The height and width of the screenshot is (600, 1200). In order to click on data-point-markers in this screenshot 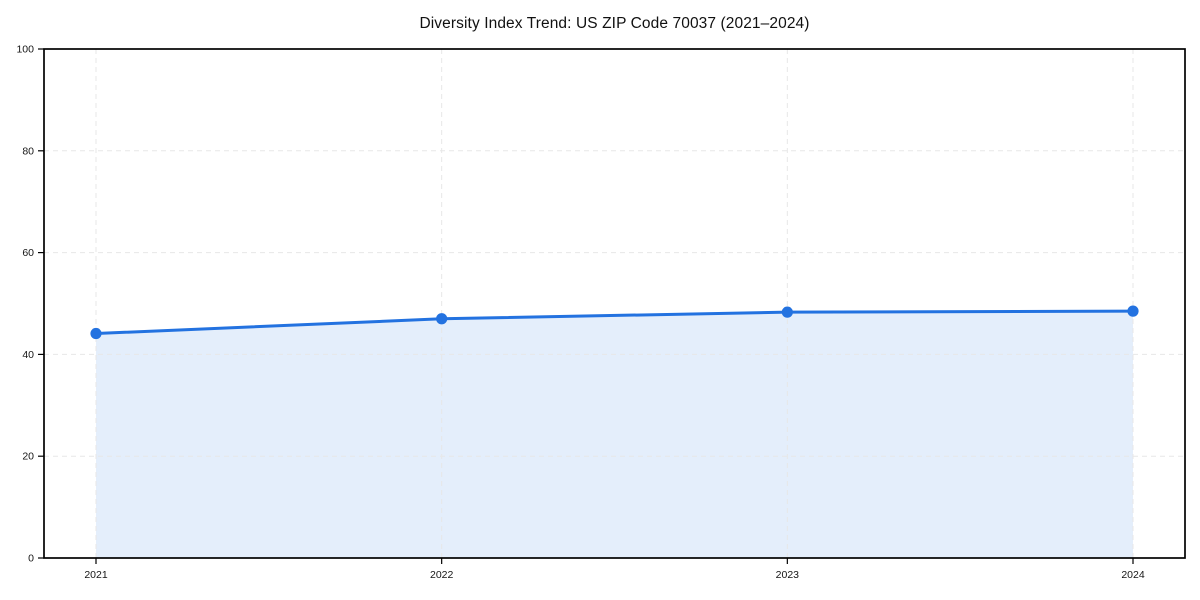, I will do `click(614, 322)`.